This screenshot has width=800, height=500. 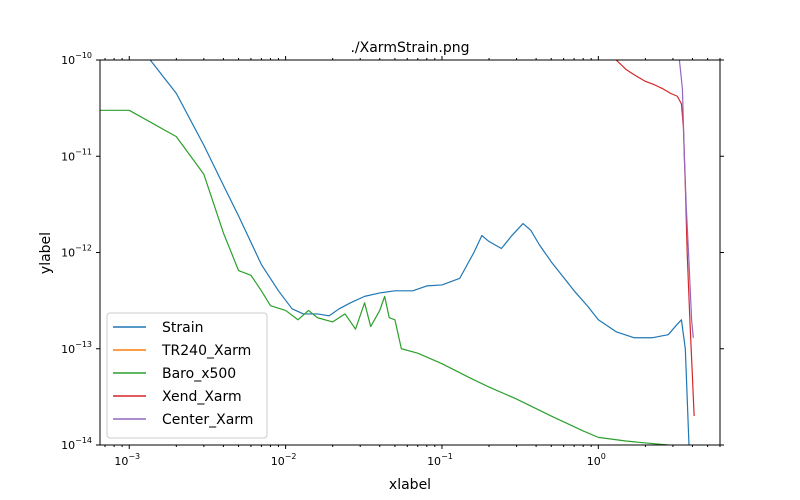 I want to click on y-tick-label-exponent: −11, so click(x=83, y=151).